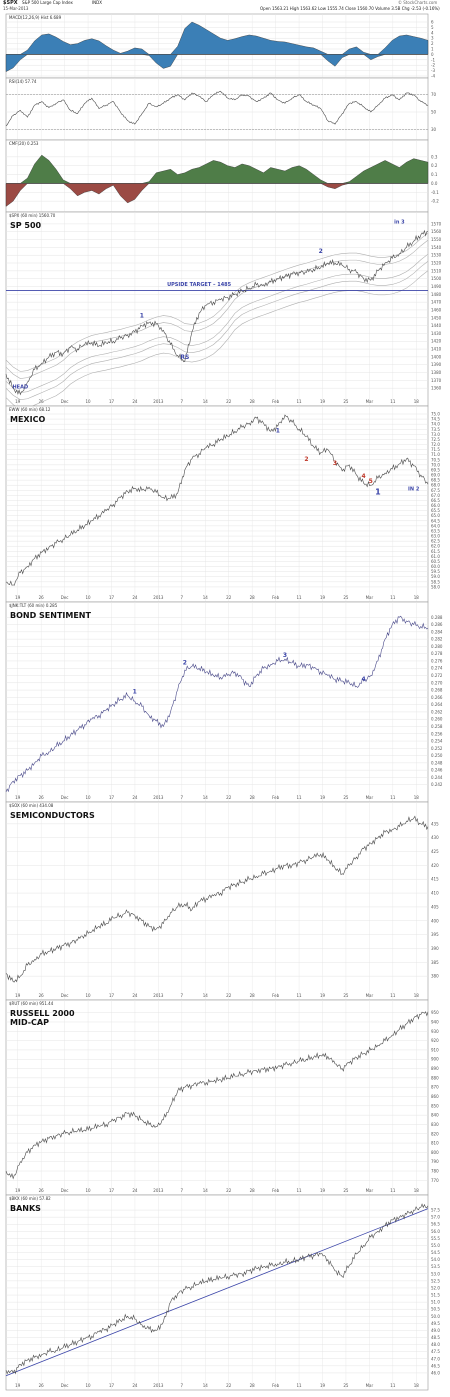 The image size is (450, 1397). I want to click on wave-annotation: IN 2, so click(414, 489).